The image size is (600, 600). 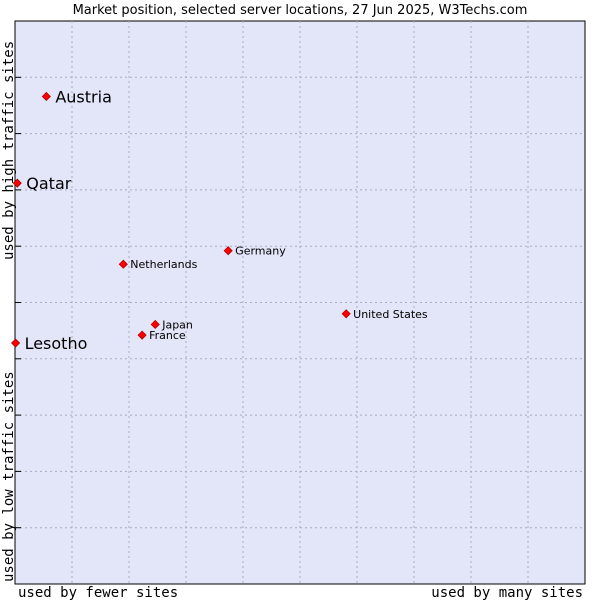 What do you see at coordinates (123, 264) in the screenshot?
I see `point-marker-netherlands` at bounding box center [123, 264].